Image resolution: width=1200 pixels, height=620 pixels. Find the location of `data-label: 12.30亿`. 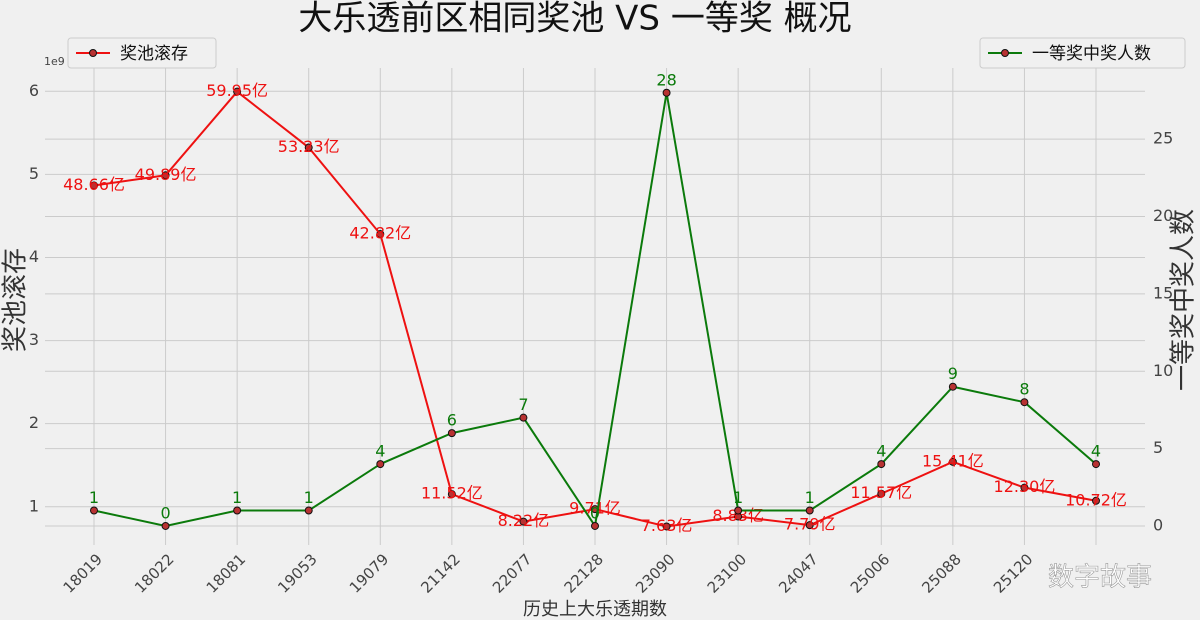

data-label: 12.30亿 is located at coordinates (1025, 486).